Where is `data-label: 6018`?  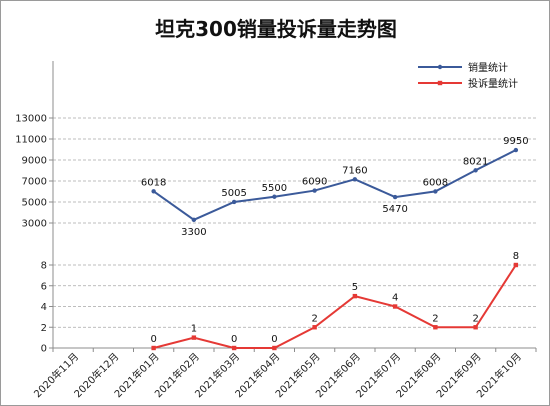 data-label: 6018 is located at coordinates (153, 182).